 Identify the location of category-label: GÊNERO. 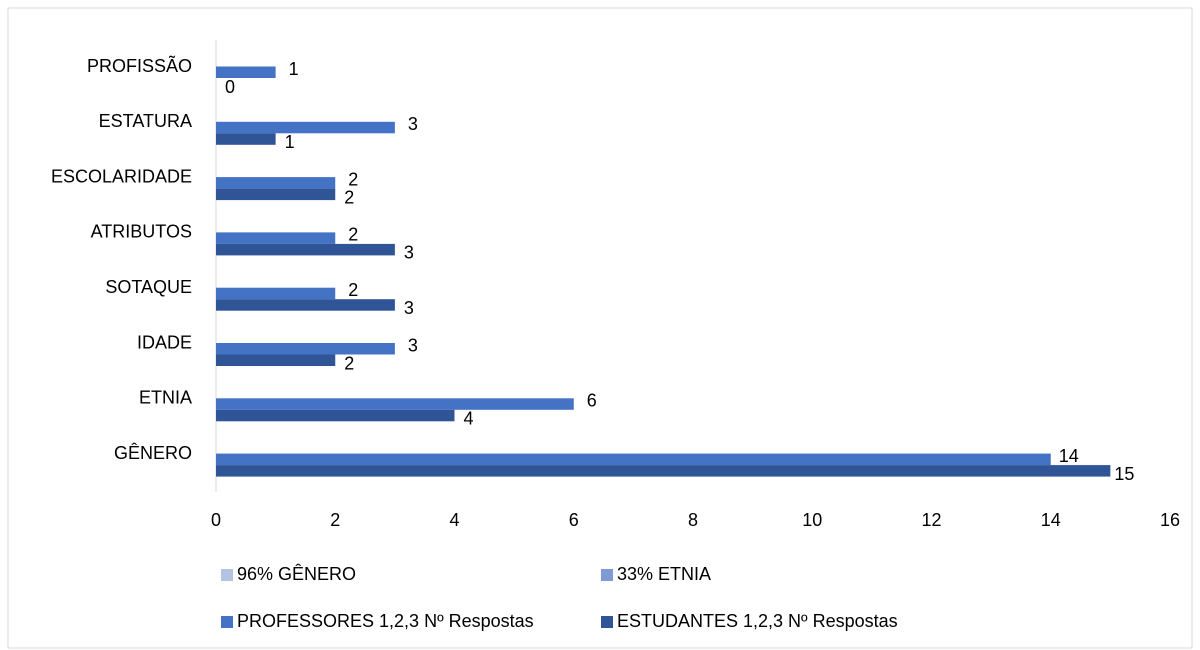
(153, 453).